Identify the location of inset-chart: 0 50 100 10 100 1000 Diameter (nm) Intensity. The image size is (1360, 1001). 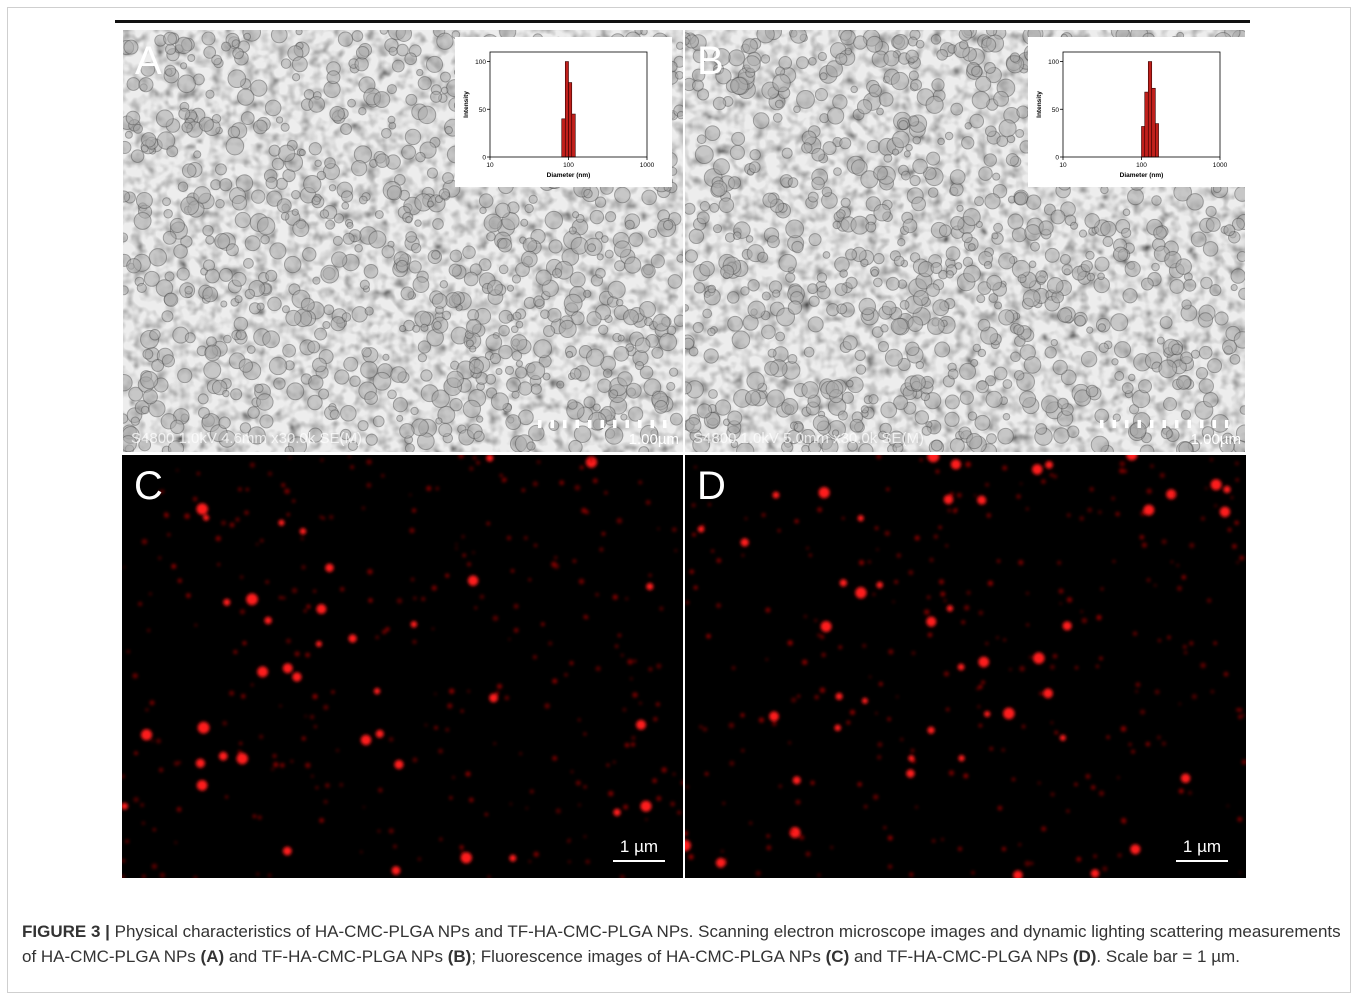
(563, 112).